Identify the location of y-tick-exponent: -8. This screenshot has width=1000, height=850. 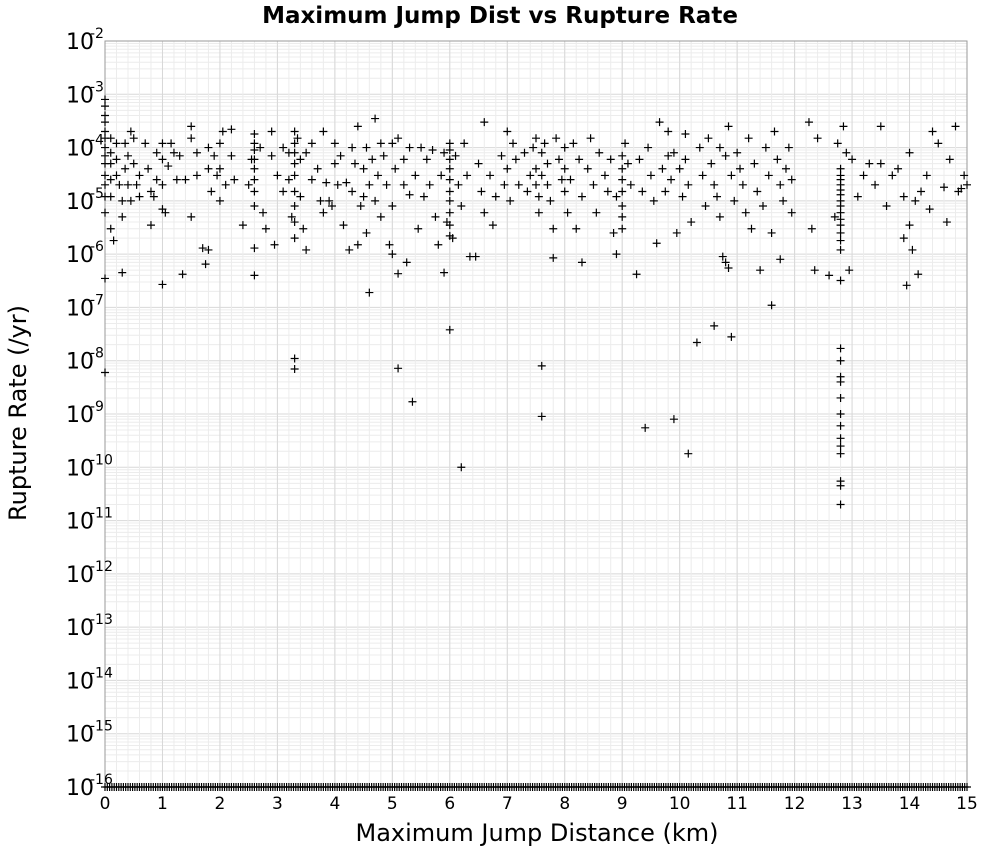
(97, 354).